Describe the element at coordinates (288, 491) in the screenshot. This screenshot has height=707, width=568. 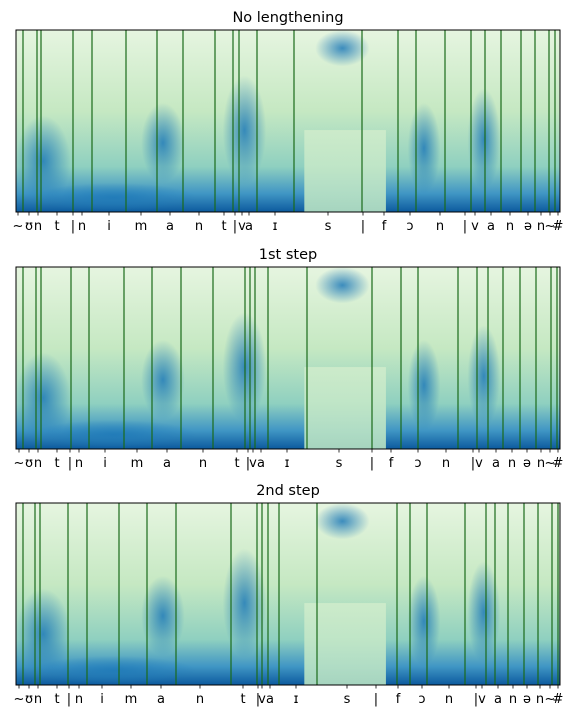
I see `panel-title: 2nd step` at that location.